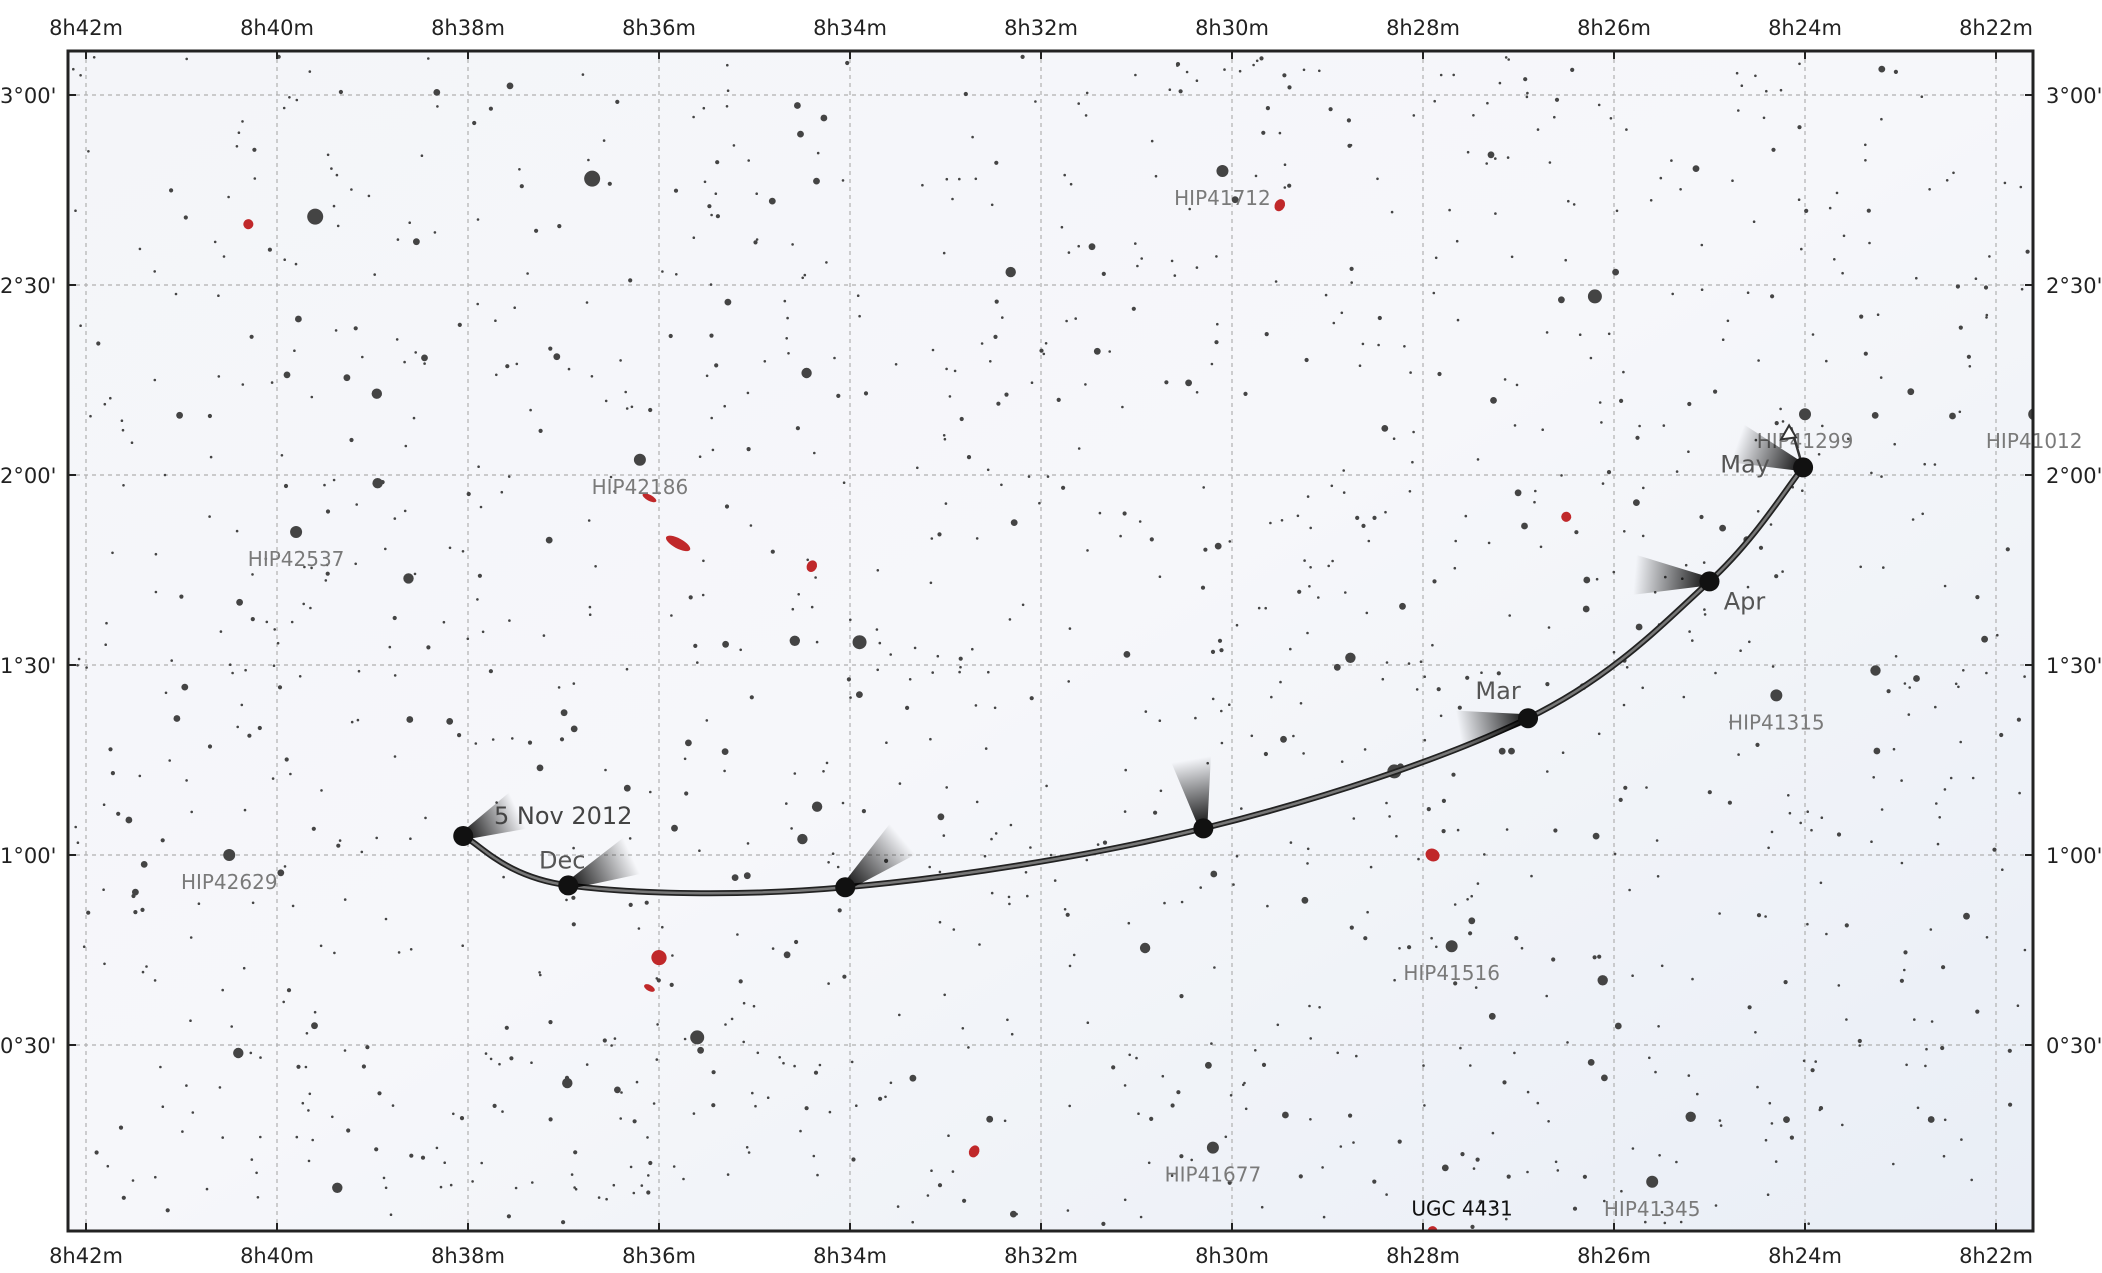 Image resolution: width=2102 pixels, height=1273 pixels. I want to click on ra-tick-label-bottom: 8h40m, so click(277, 1256).